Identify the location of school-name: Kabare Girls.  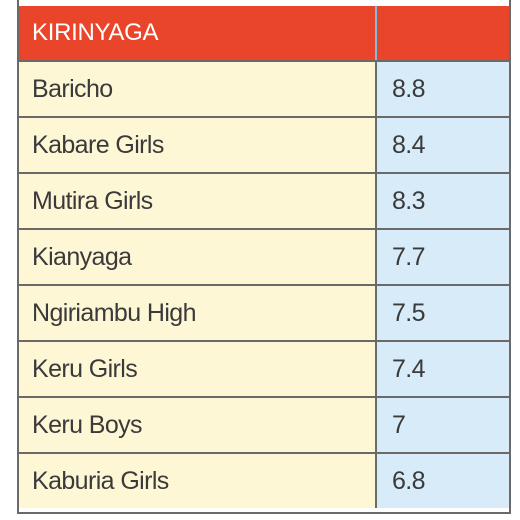
(197, 145).